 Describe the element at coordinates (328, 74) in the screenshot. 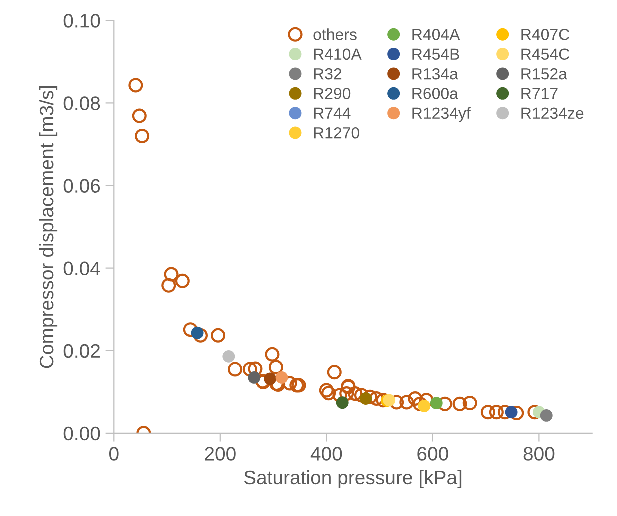

I see `legend-label: R32` at that location.